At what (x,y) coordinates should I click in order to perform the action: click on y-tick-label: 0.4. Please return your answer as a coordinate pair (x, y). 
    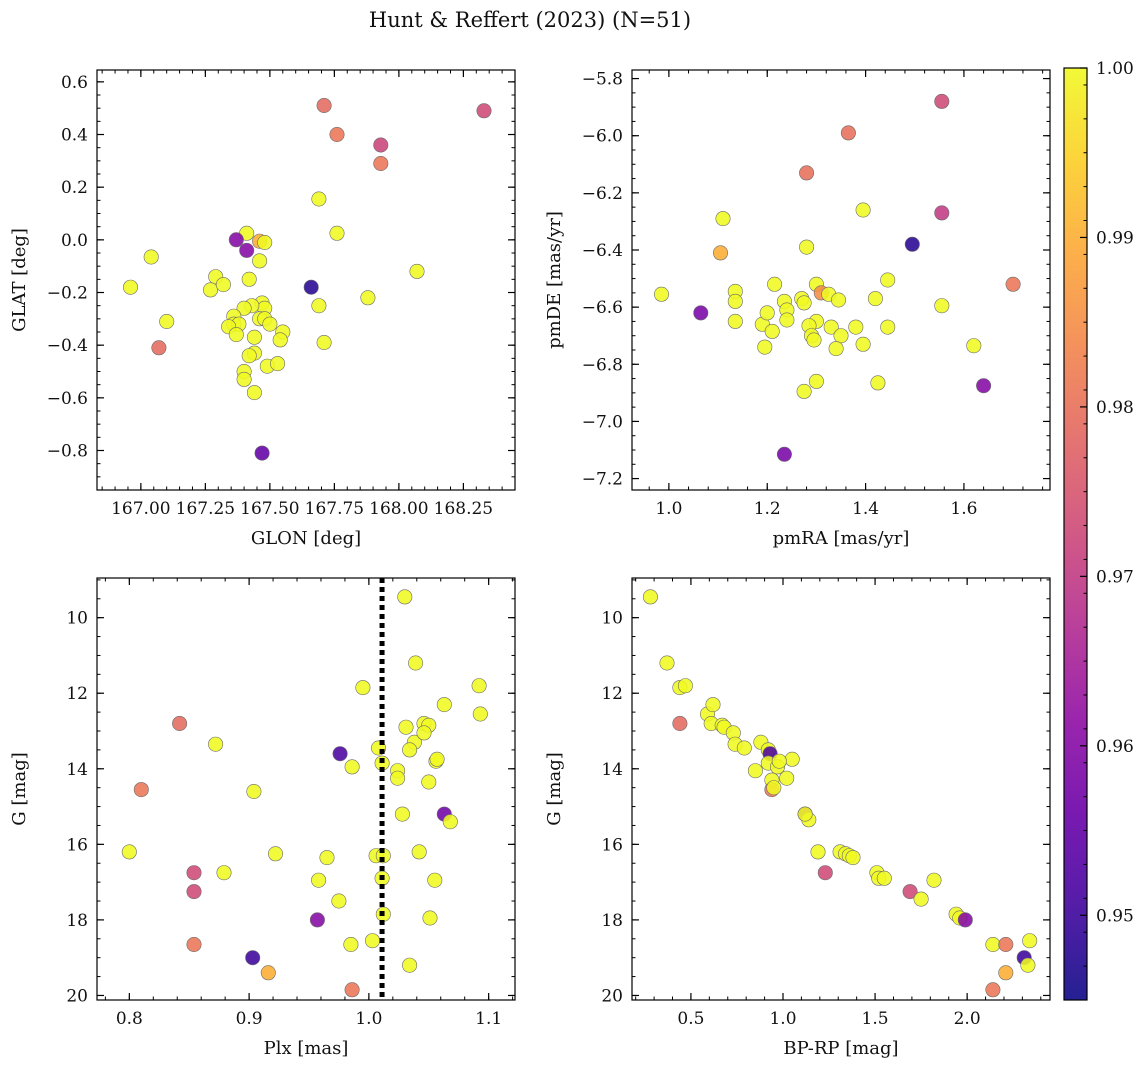
    Looking at the image, I should click on (74, 136).